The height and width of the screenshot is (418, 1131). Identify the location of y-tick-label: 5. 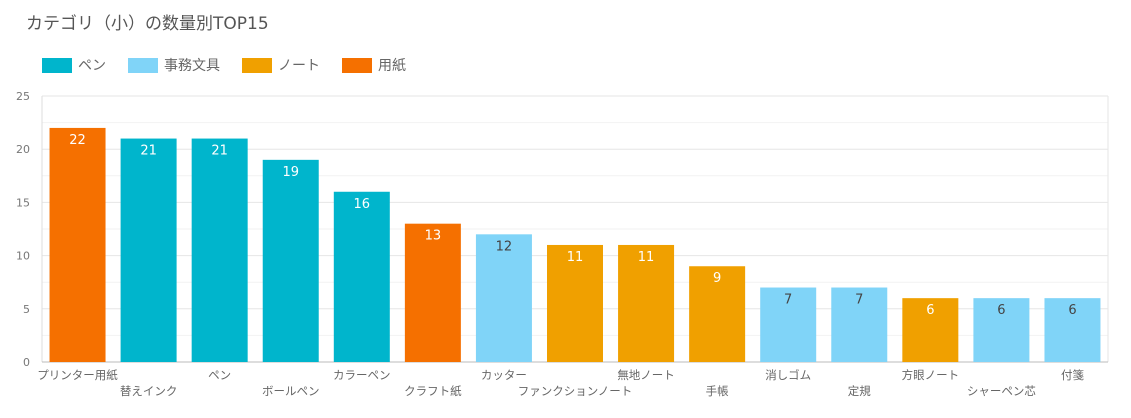
(26, 309).